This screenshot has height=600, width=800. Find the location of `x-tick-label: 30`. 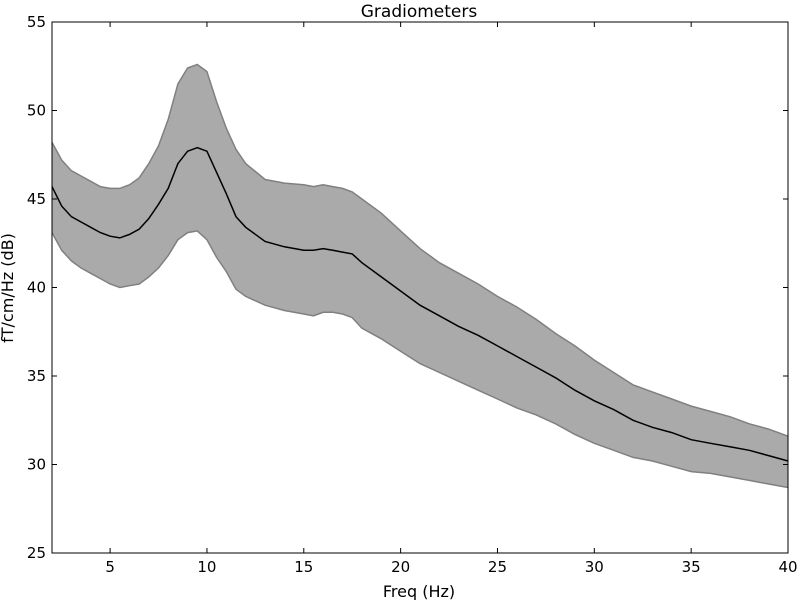

x-tick-label: 30 is located at coordinates (594, 567).